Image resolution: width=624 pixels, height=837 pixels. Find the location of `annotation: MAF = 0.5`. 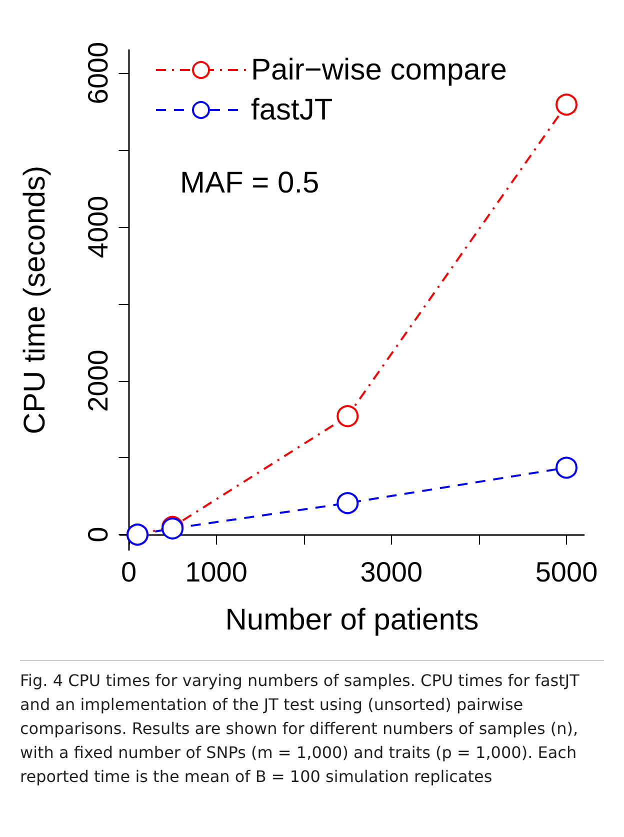

annotation: MAF = 0.5 is located at coordinates (250, 183).